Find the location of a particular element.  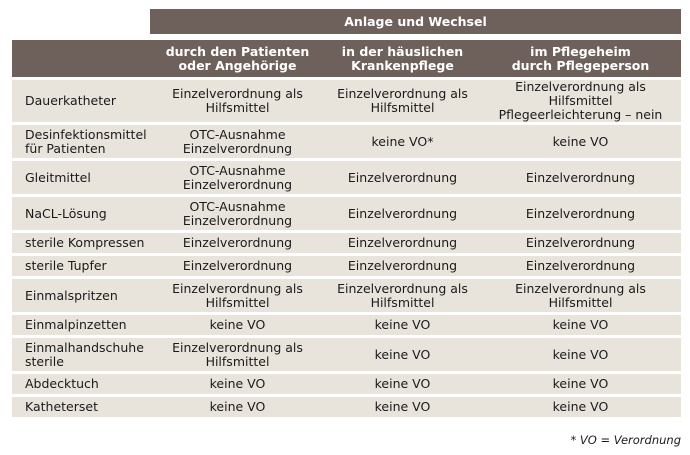

row-label: Gleitmittel is located at coordinates (81, 177).